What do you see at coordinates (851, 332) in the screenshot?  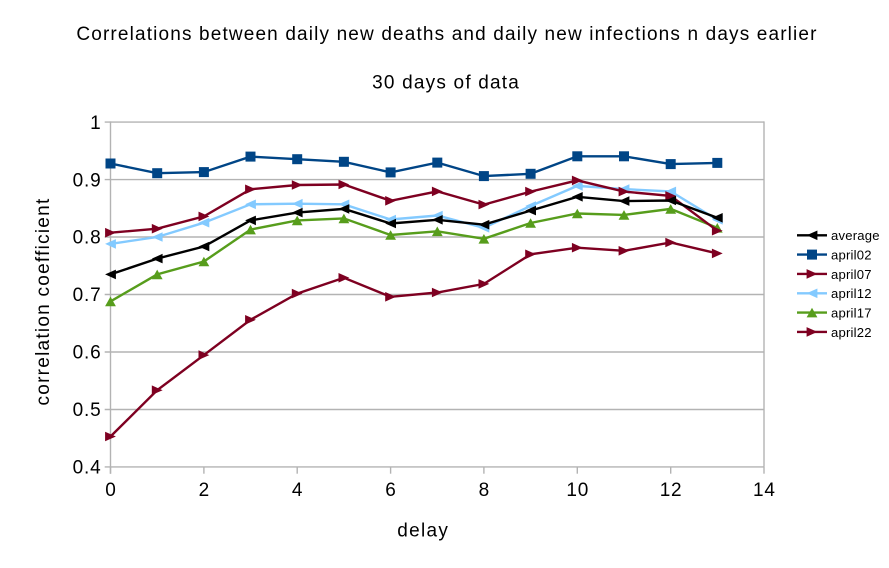 I see `svg-text: april22` at bounding box center [851, 332].